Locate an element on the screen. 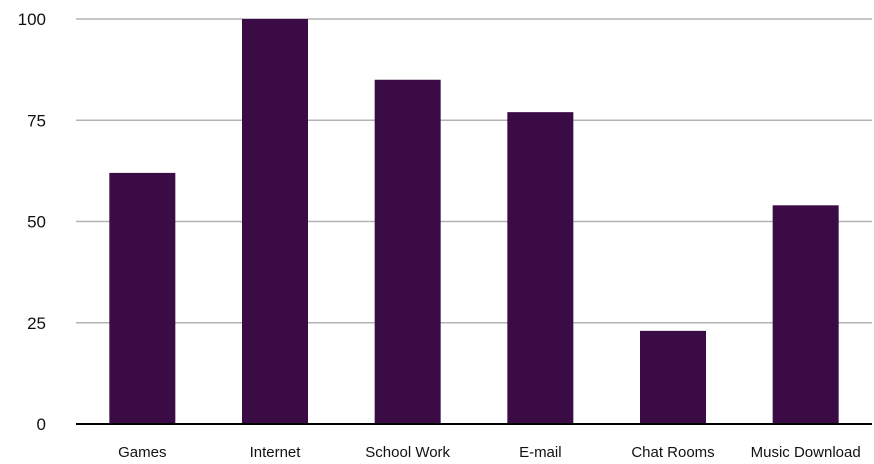  y-tick-label-50: 50 is located at coordinates (36, 222).